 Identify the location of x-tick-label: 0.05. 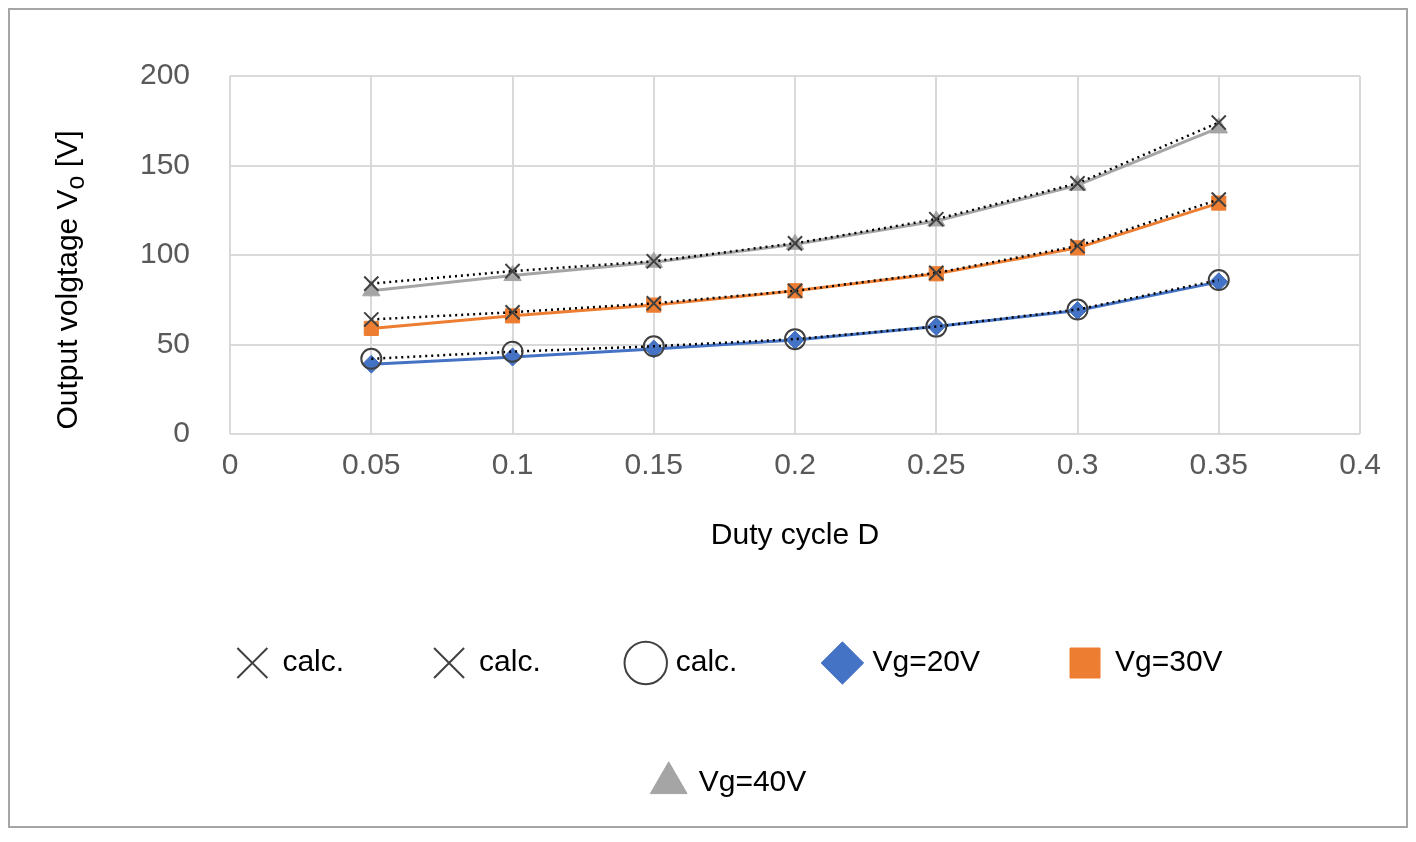
(371, 464).